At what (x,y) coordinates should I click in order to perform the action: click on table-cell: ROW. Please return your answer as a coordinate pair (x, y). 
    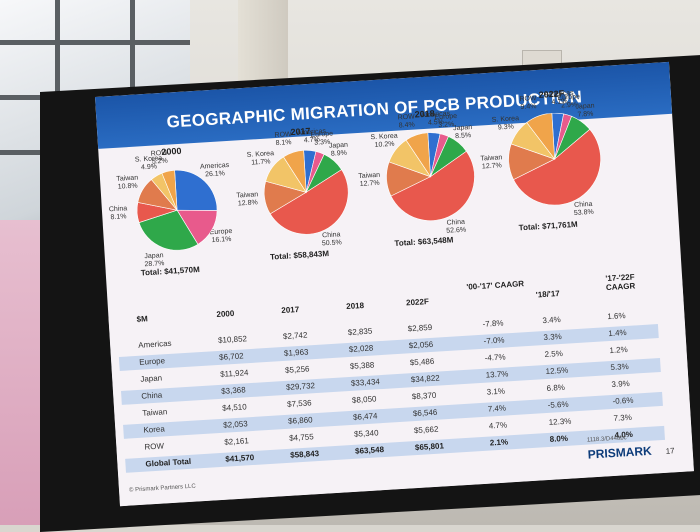
    Looking at the image, I should click on (154, 446).